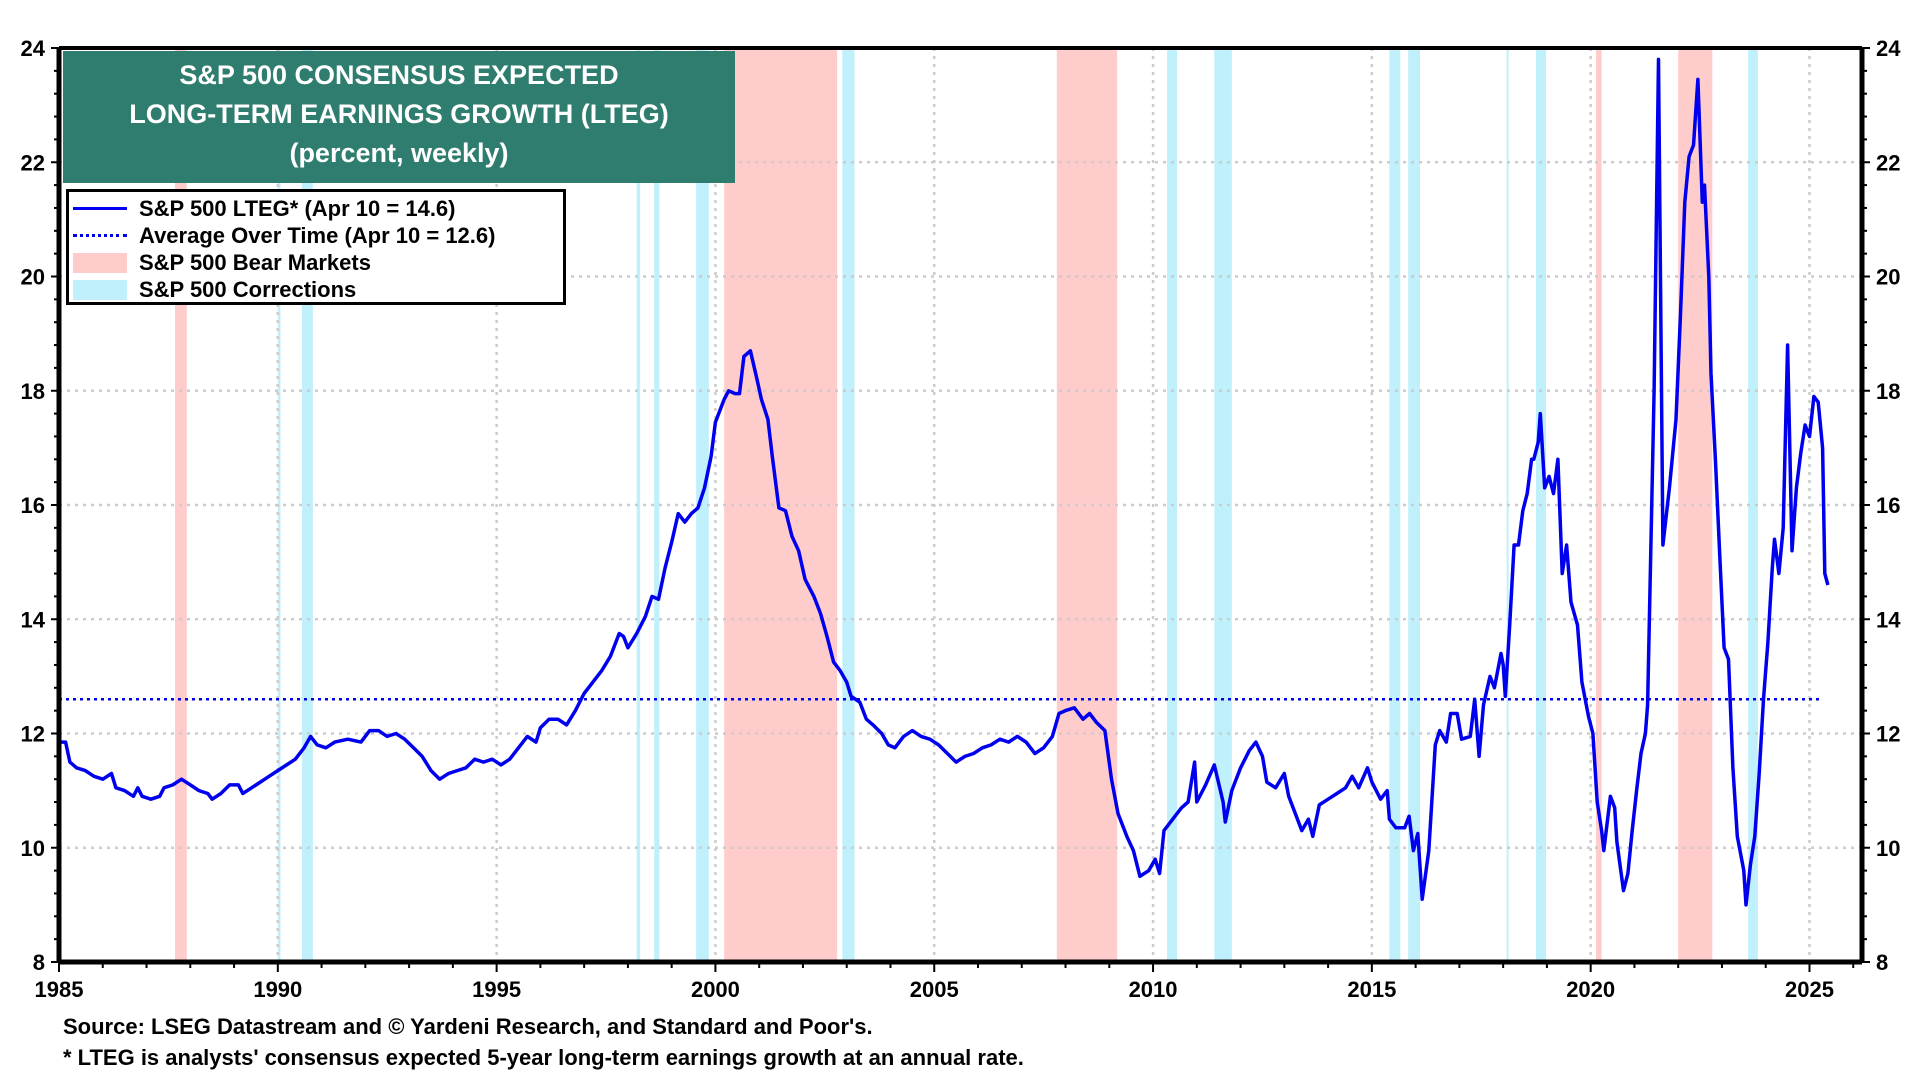 The image size is (1920, 1080). What do you see at coordinates (1888, 734) in the screenshot?
I see `y-tick-label-right: 12` at bounding box center [1888, 734].